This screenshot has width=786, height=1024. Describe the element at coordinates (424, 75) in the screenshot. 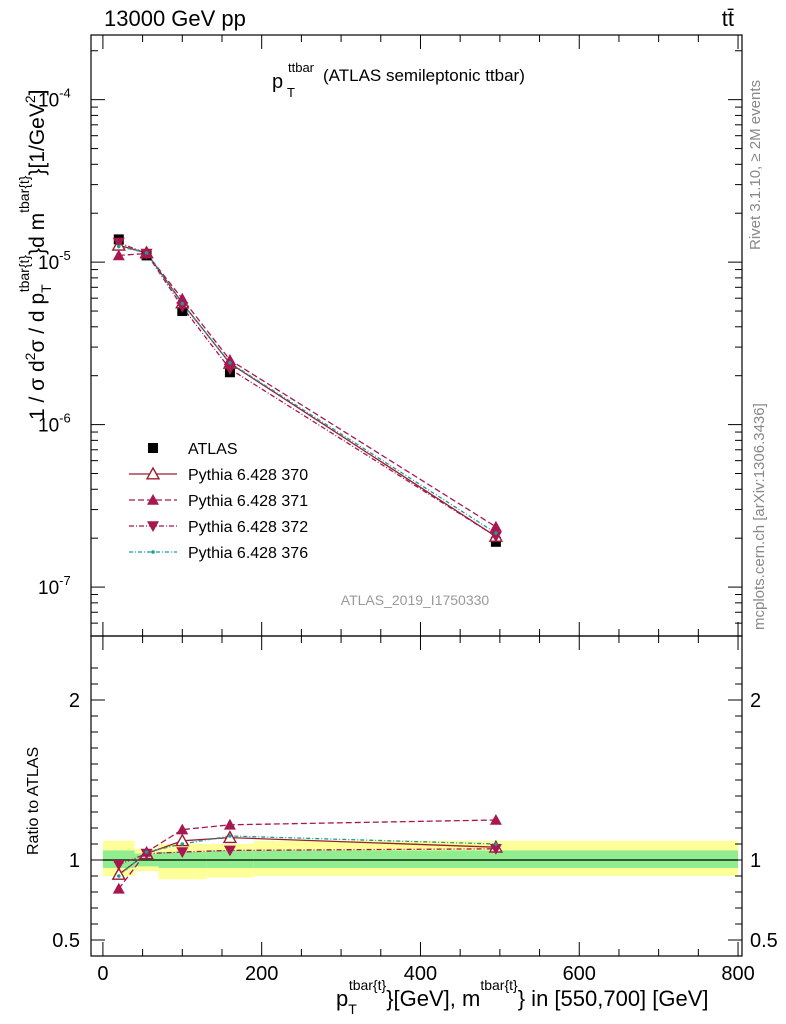

I see `plot-title-rest: (ATLAS semileptonic ttbar)` at that location.